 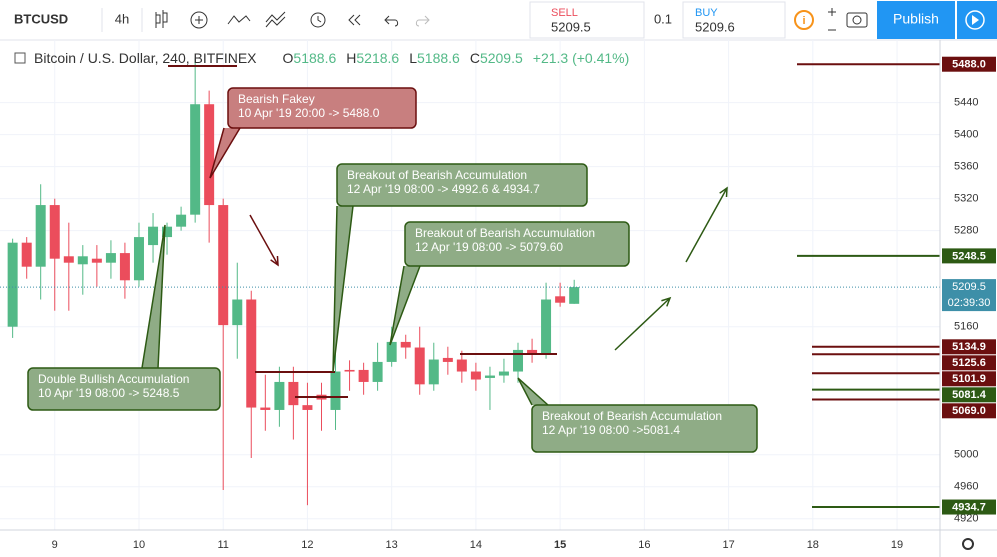 What do you see at coordinates (354, 20) in the screenshot?
I see `replay-icon` at bounding box center [354, 20].